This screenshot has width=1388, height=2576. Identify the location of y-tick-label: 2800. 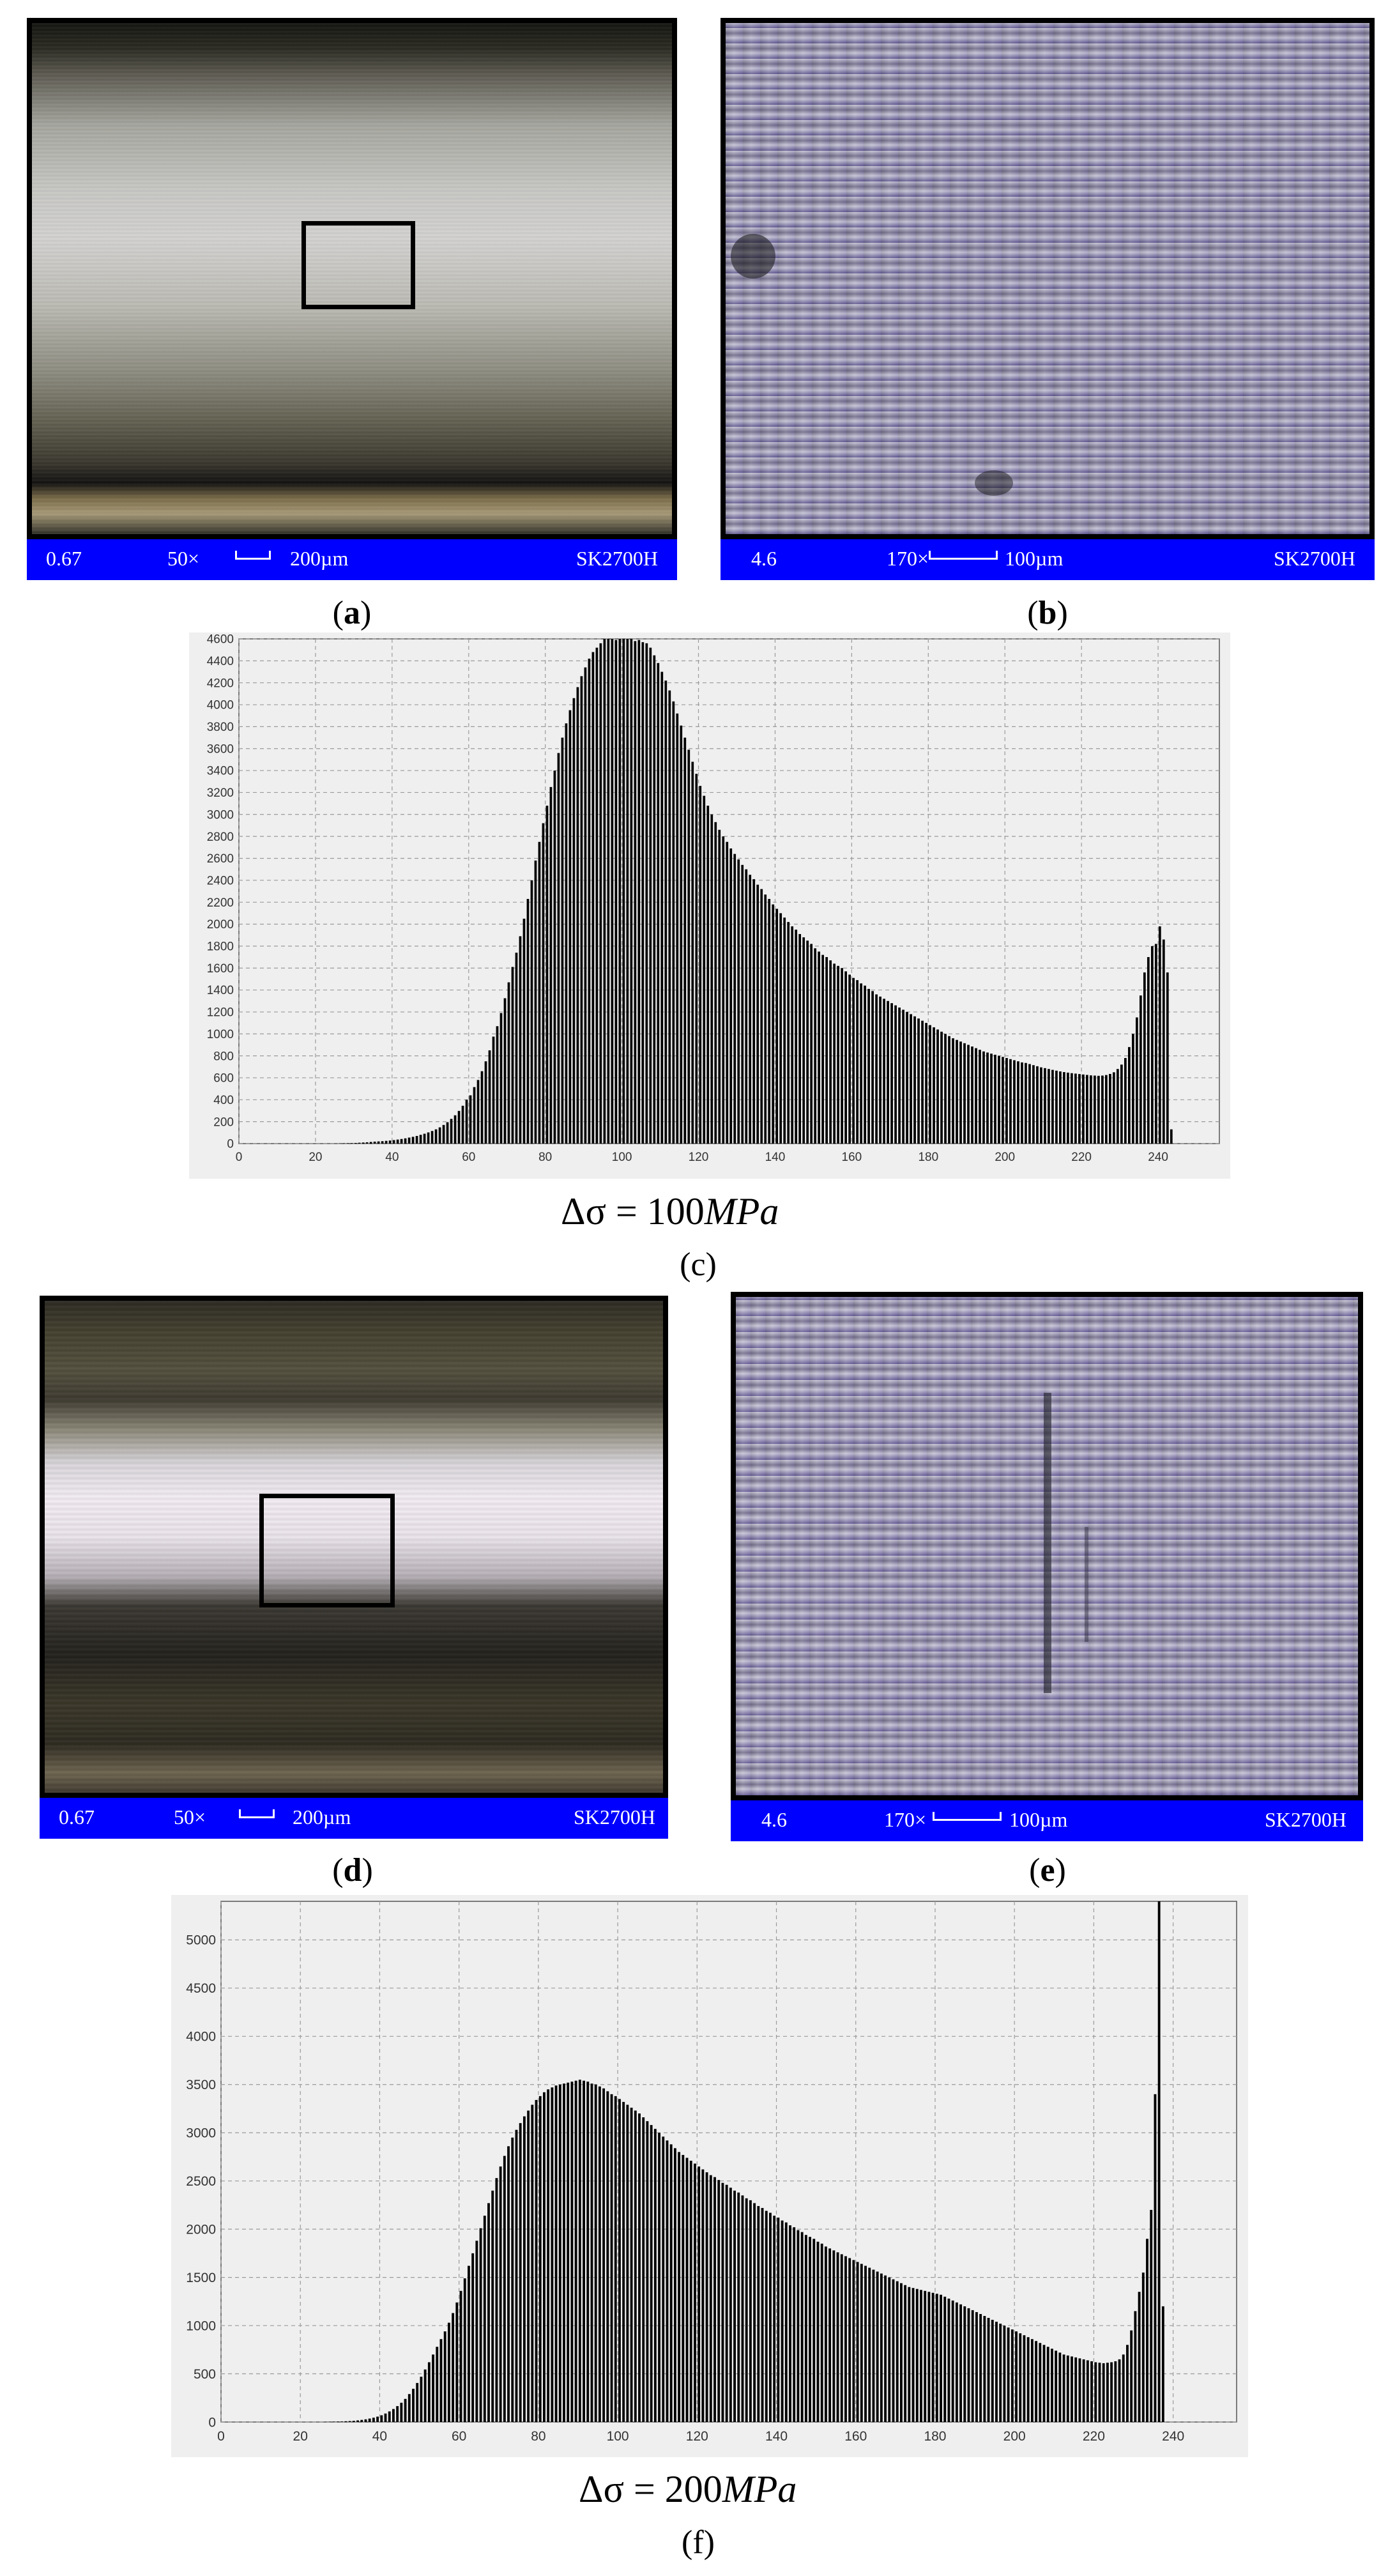
(220, 837).